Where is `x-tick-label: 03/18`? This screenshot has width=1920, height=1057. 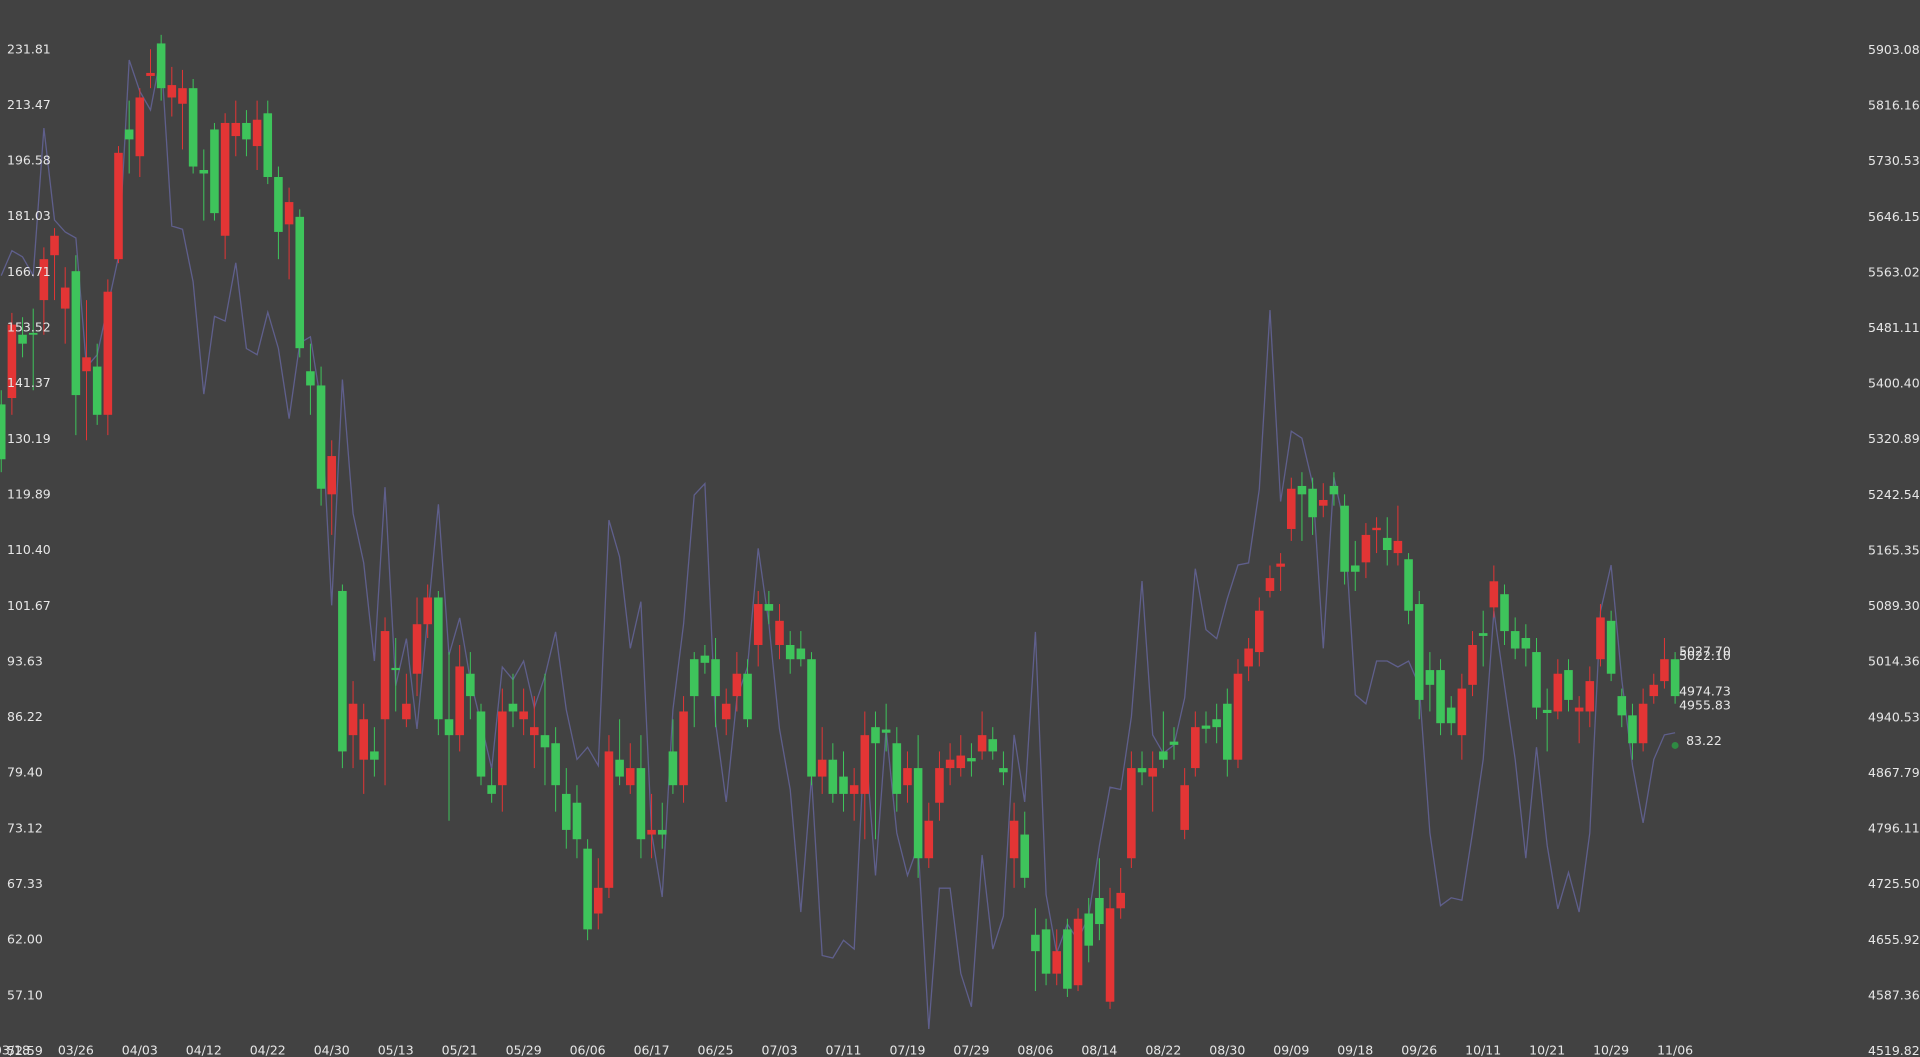 x-tick-label: 03/18 is located at coordinates (15, 1050).